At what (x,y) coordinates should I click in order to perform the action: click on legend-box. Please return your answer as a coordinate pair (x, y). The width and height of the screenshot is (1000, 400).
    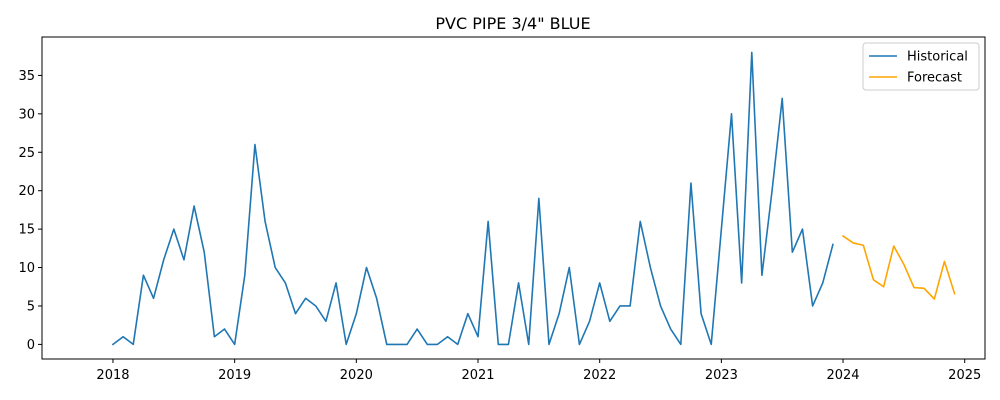
    Looking at the image, I should click on (921, 66).